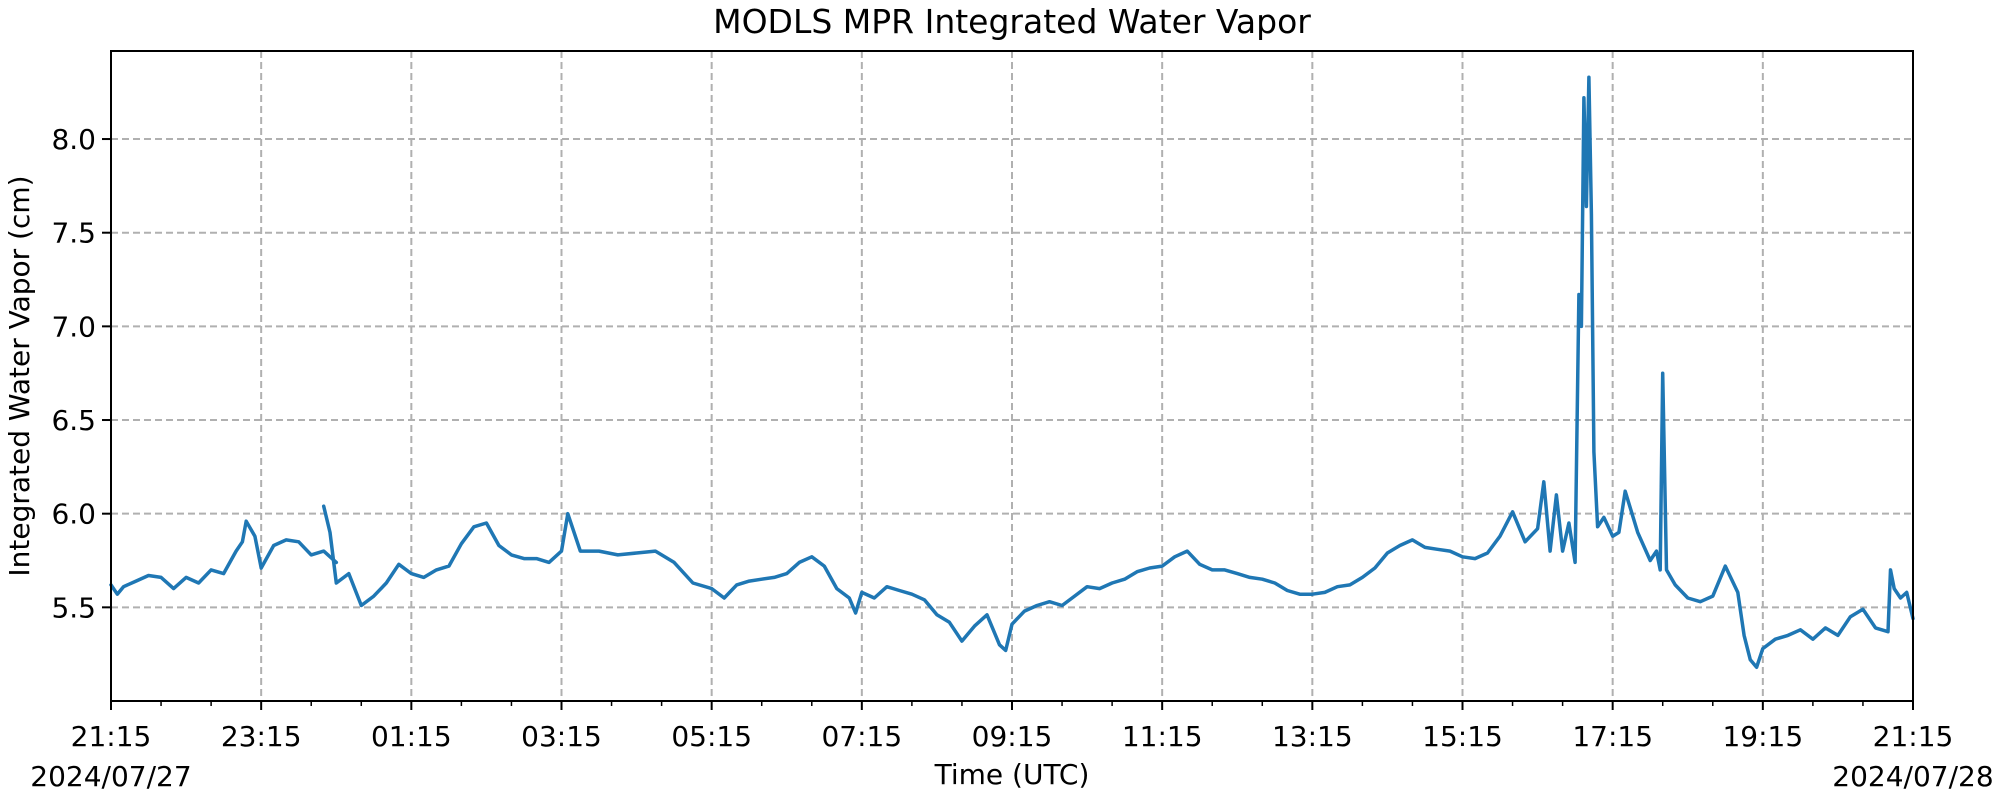 The height and width of the screenshot is (800, 2000). I want to click on x-tick-label: 11:15, so click(1162, 736).